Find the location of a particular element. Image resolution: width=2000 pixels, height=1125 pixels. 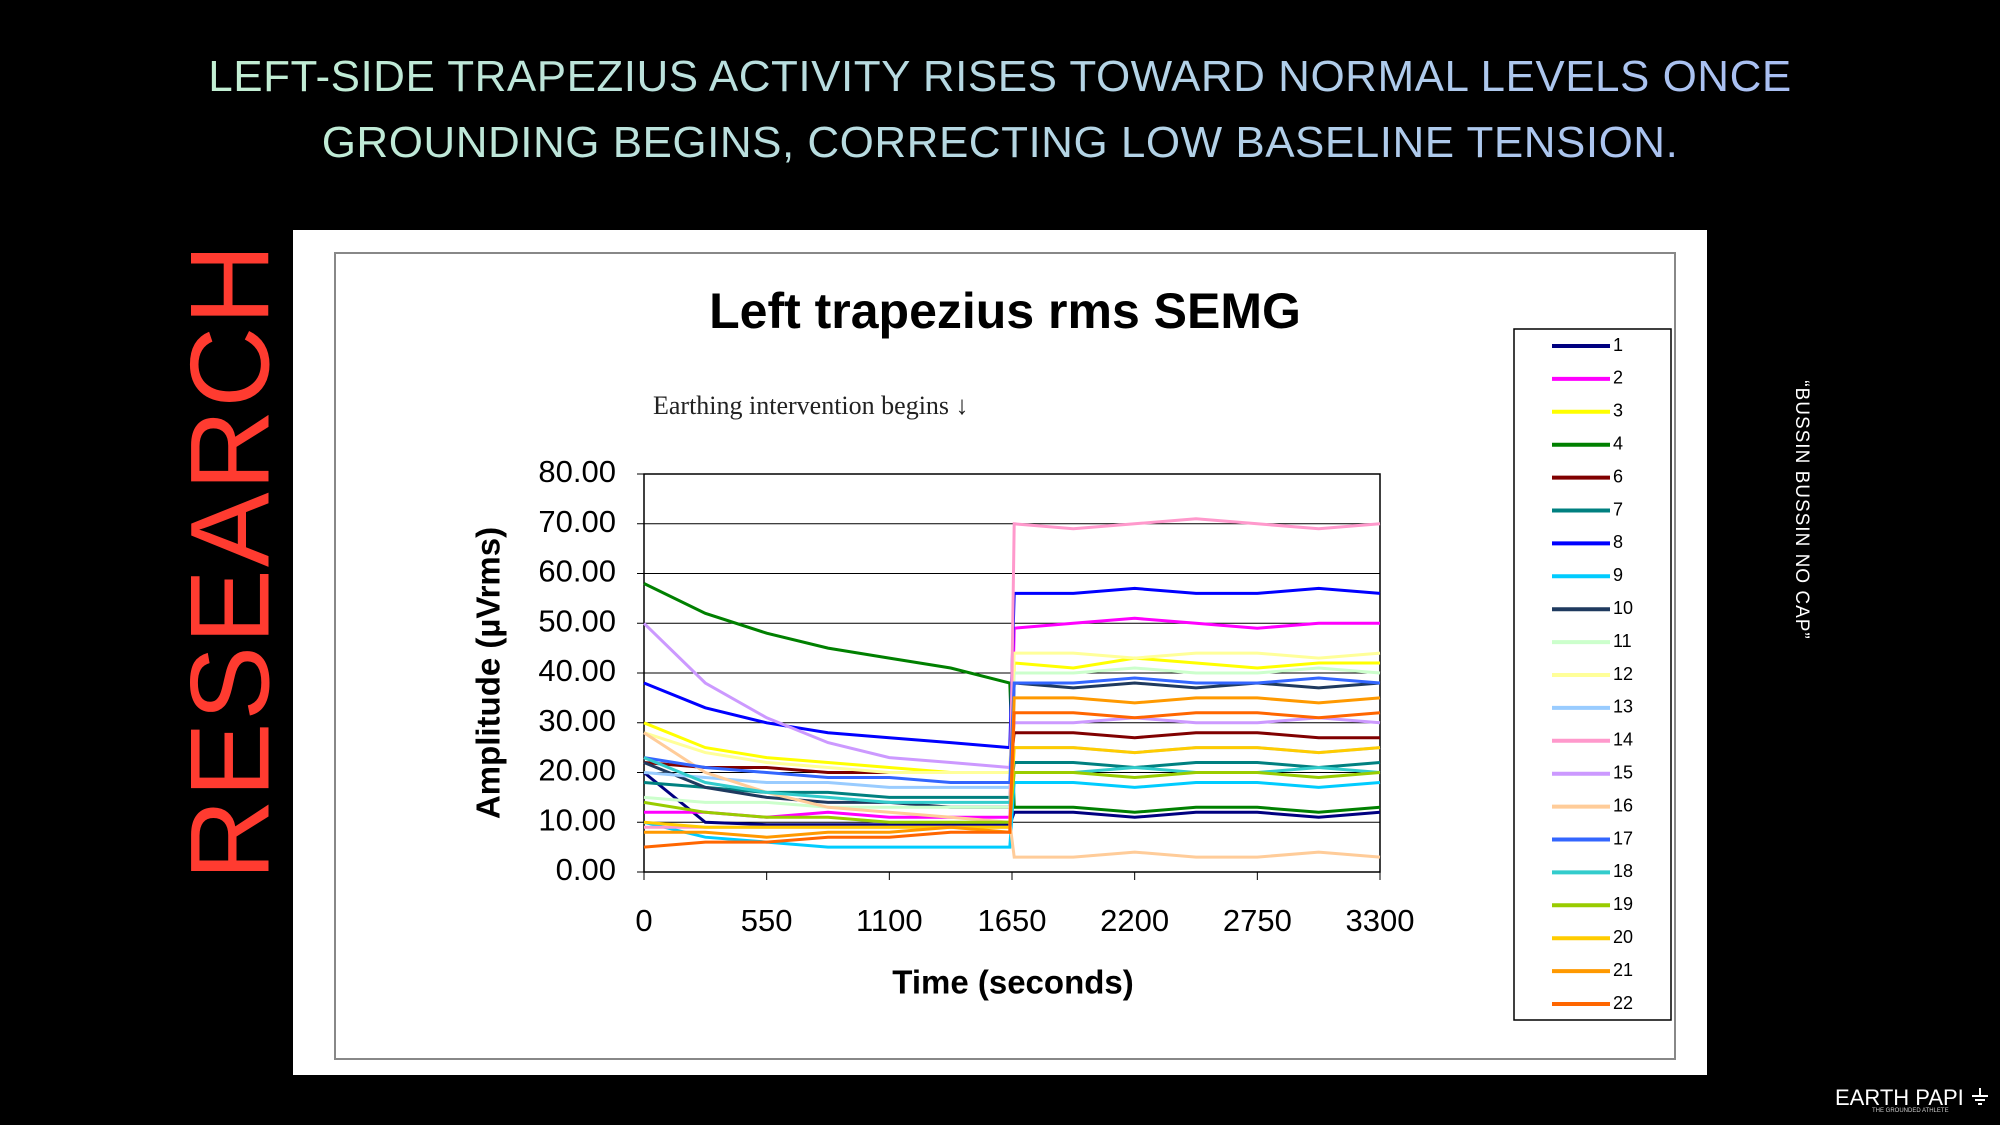

chart-title: Left trapezius rms SEMG is located at coordinates (1005, 311).